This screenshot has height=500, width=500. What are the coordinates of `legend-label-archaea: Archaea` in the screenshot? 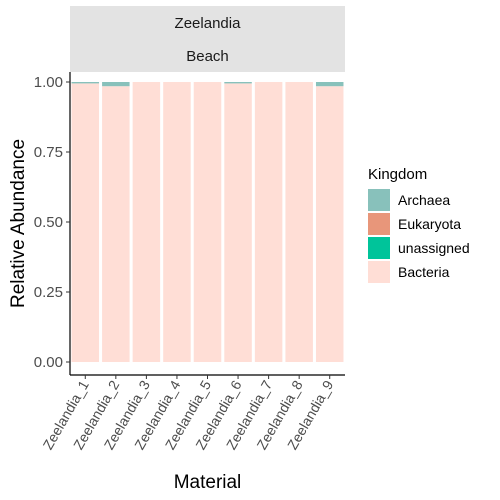 It's located at (424, 200).